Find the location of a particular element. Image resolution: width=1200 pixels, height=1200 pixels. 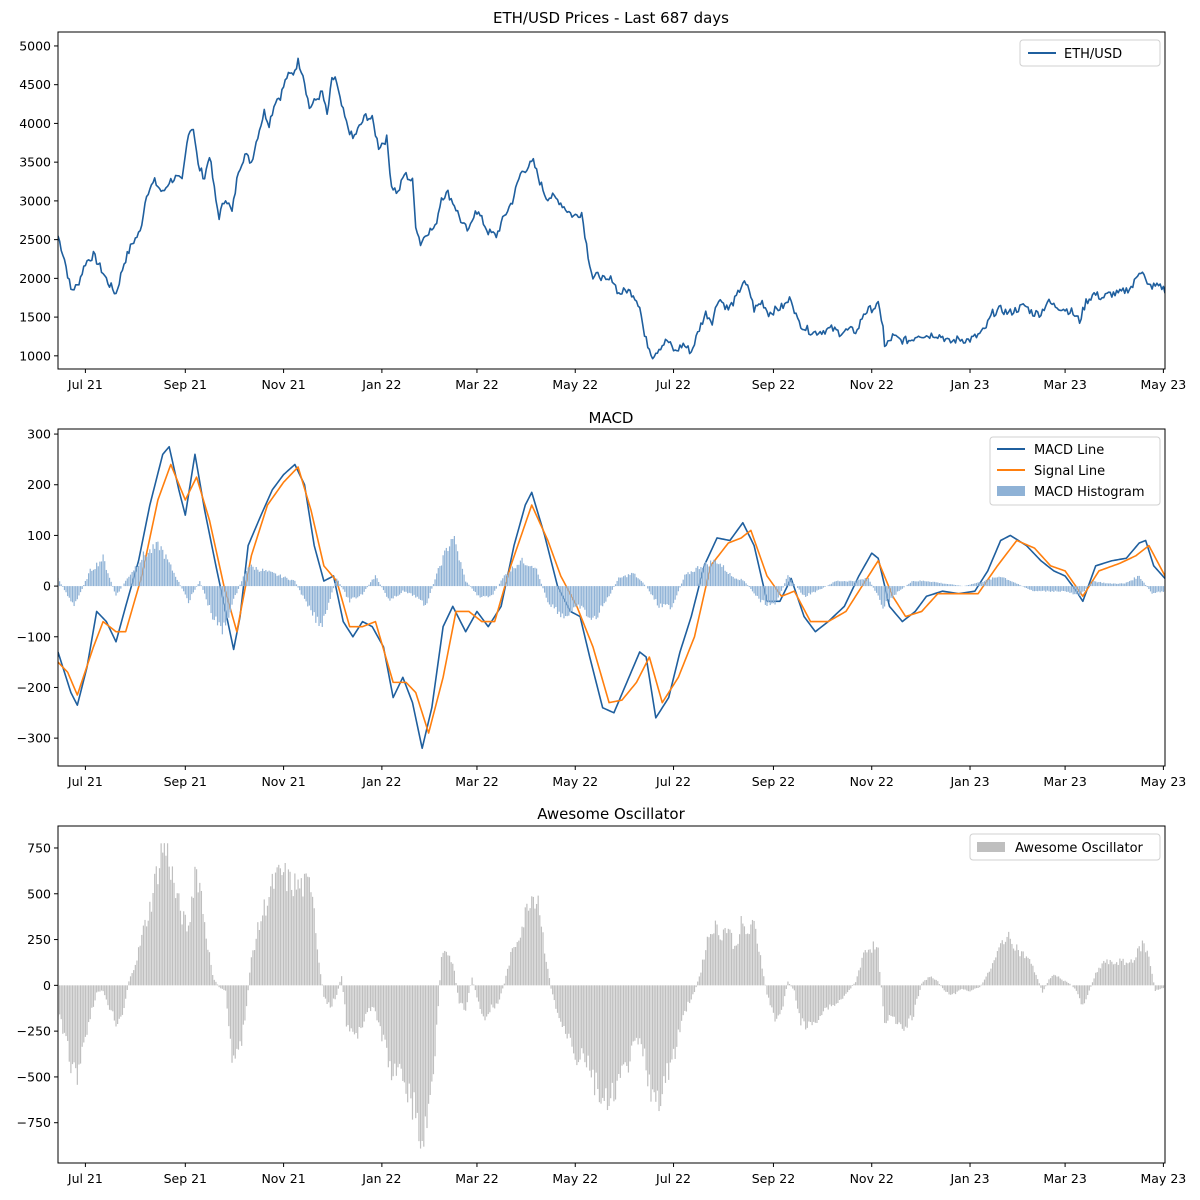

x-tick-label: Nov 22 is located at coordinates (872, 781).